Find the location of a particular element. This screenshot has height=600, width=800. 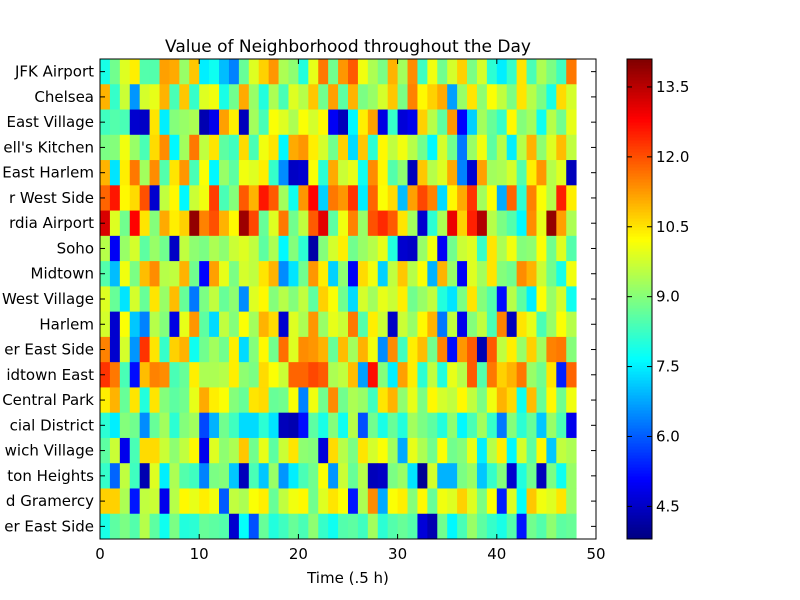

y-tick-label: Chelsea is located at coordinates (64, 97).